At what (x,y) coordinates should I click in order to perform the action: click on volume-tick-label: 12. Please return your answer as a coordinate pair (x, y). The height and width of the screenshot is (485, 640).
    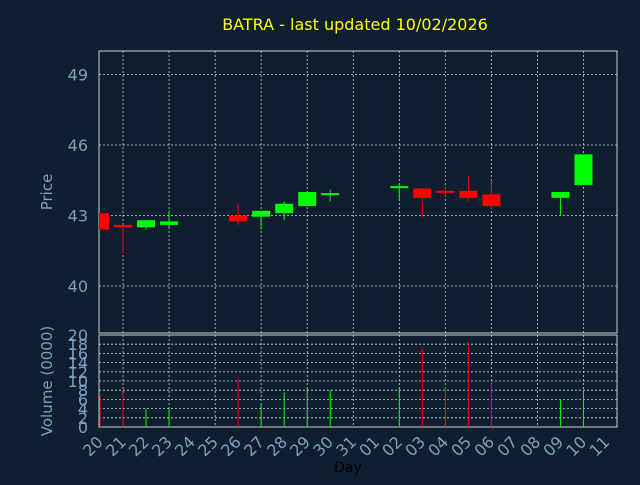
    Looking at the image, I should click on (78, 372).